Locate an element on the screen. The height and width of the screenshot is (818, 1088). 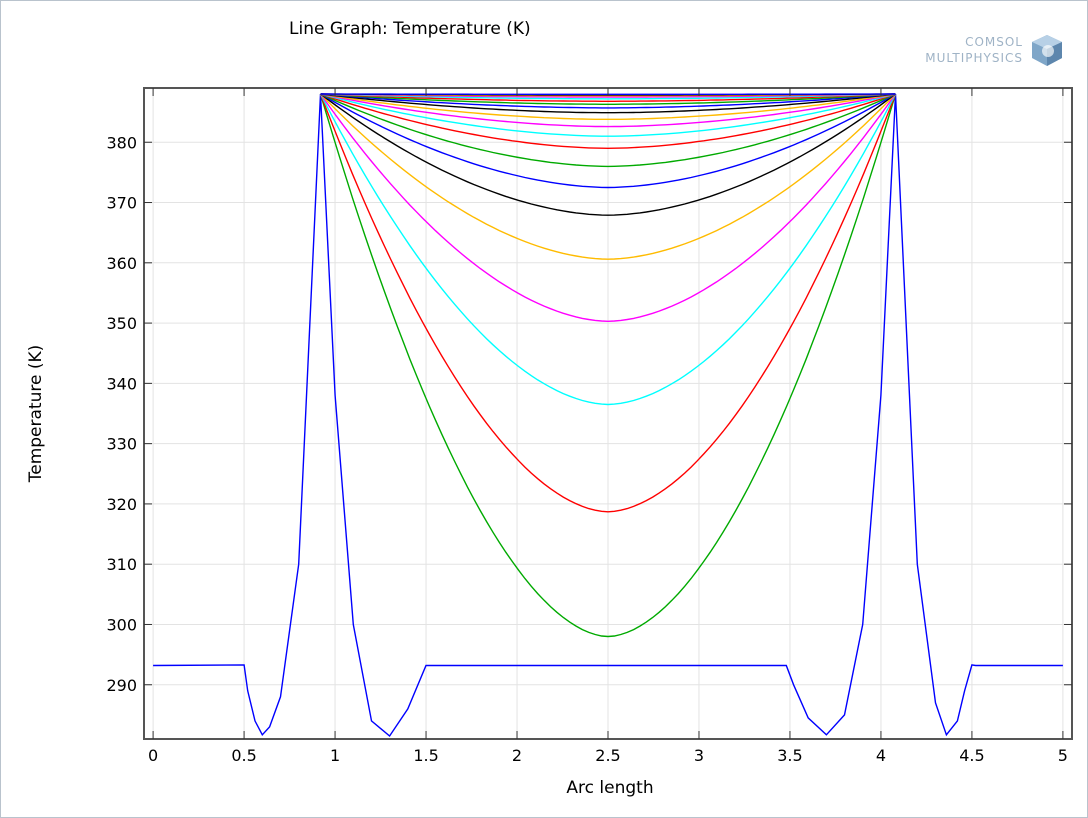
y-tick-label: 330 is located at coordinates (121, 444).